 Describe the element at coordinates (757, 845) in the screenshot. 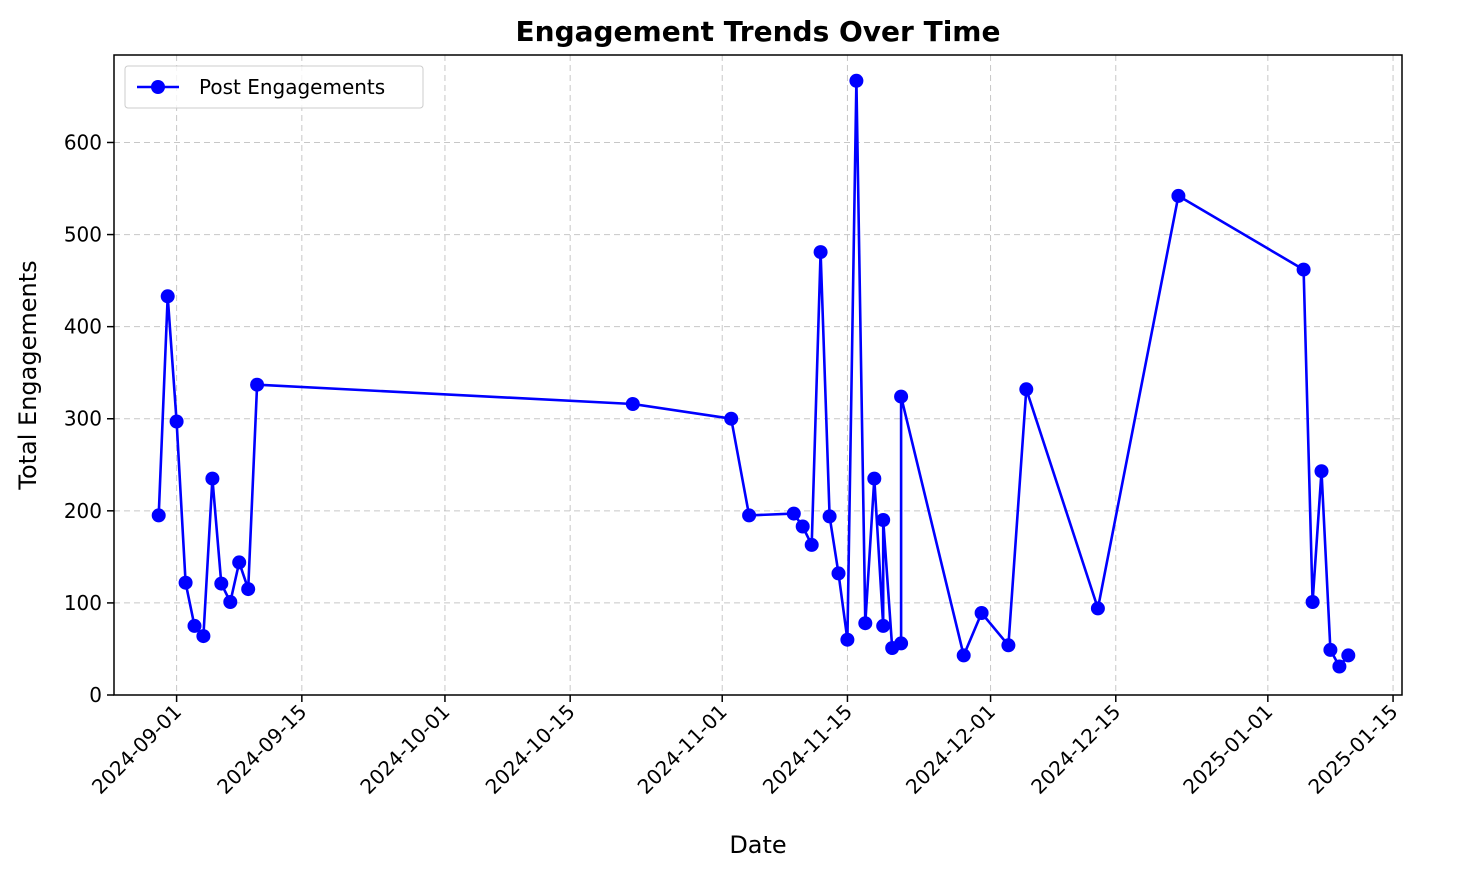

I see `x-axis-label: Date` at that location.